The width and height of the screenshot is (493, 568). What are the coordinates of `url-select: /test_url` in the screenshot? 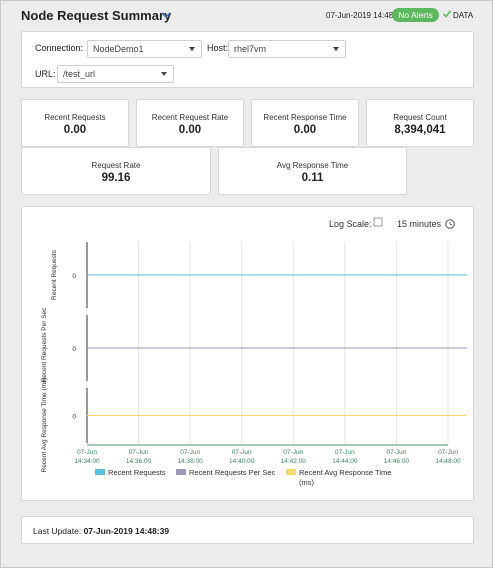 It's located at (115, 74).